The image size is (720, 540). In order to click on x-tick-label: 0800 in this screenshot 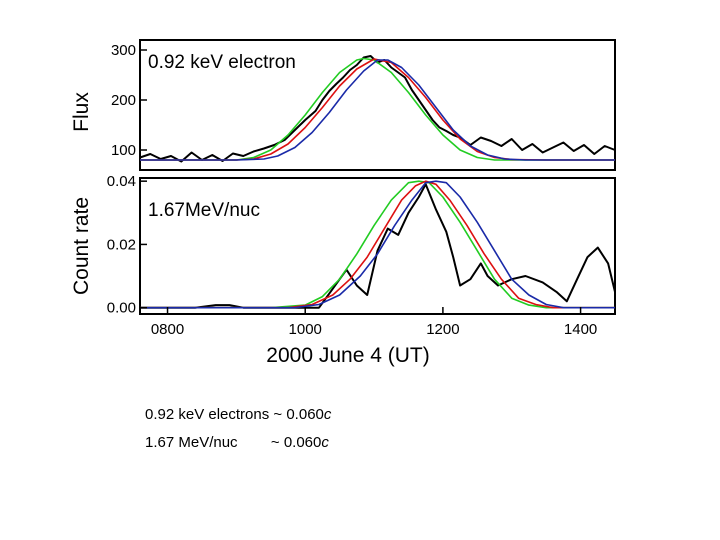, I will do `click(167, 329)`.